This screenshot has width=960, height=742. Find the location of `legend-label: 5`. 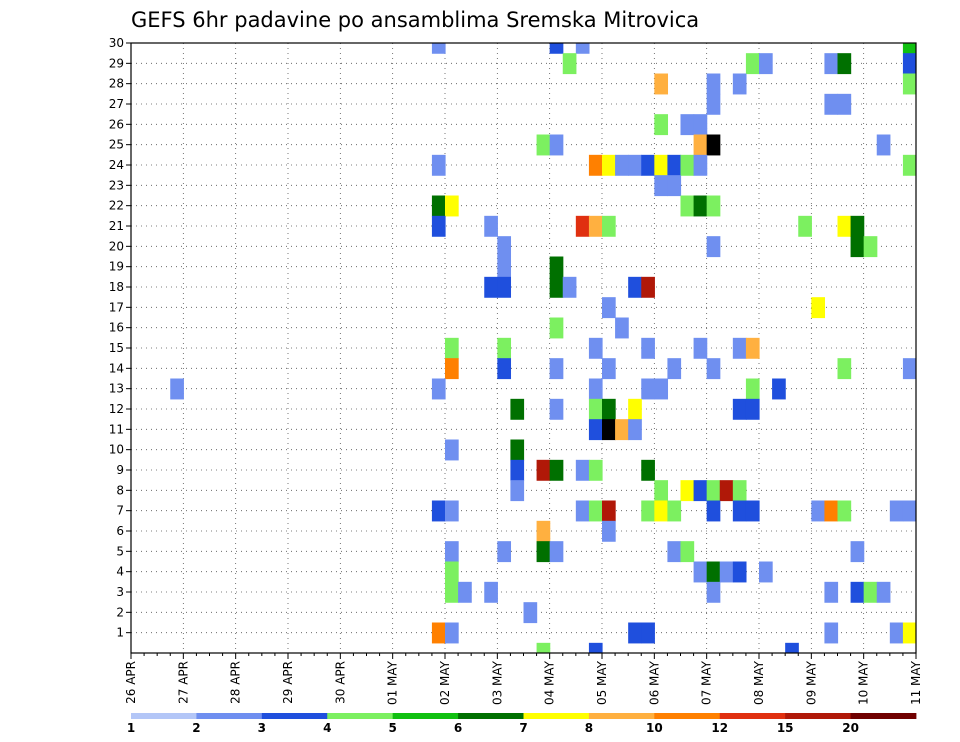

legend-label: 5 is located at coordinates (392, 728).